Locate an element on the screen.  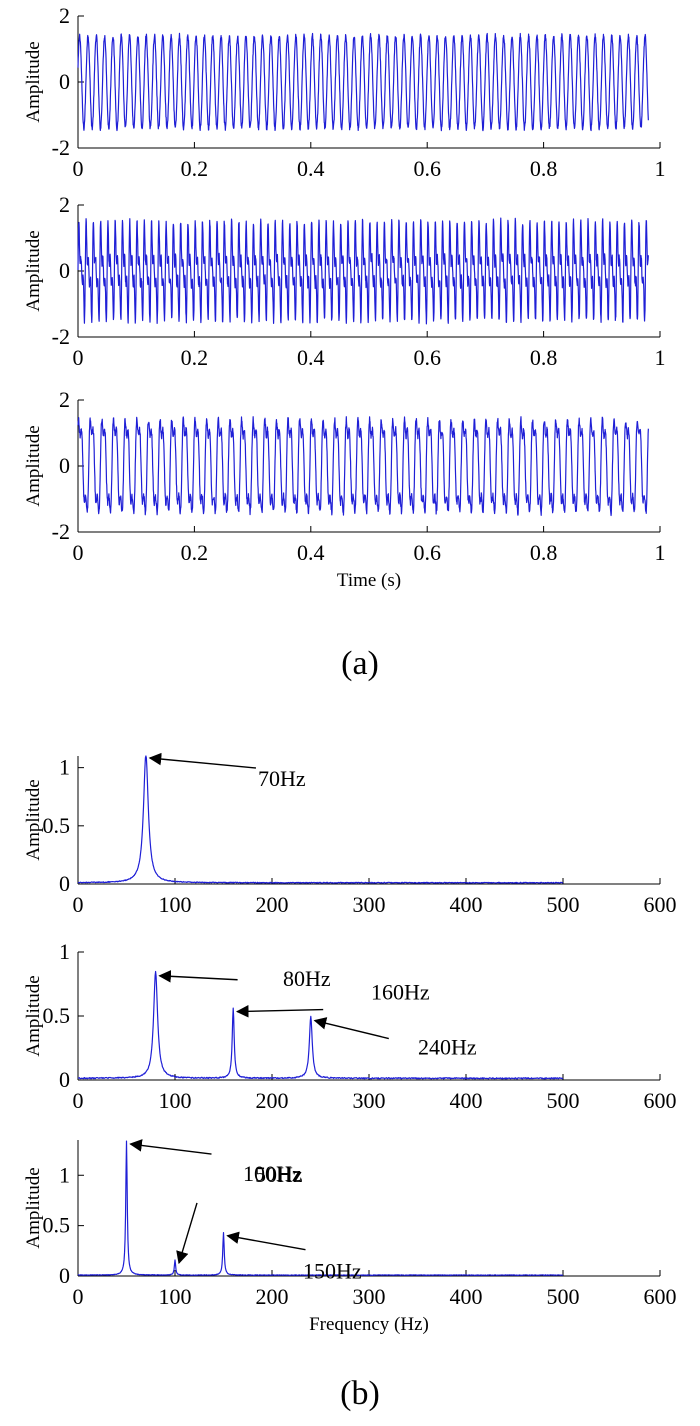
annotation-label: 80Hz is located at coordinates (307, 978).